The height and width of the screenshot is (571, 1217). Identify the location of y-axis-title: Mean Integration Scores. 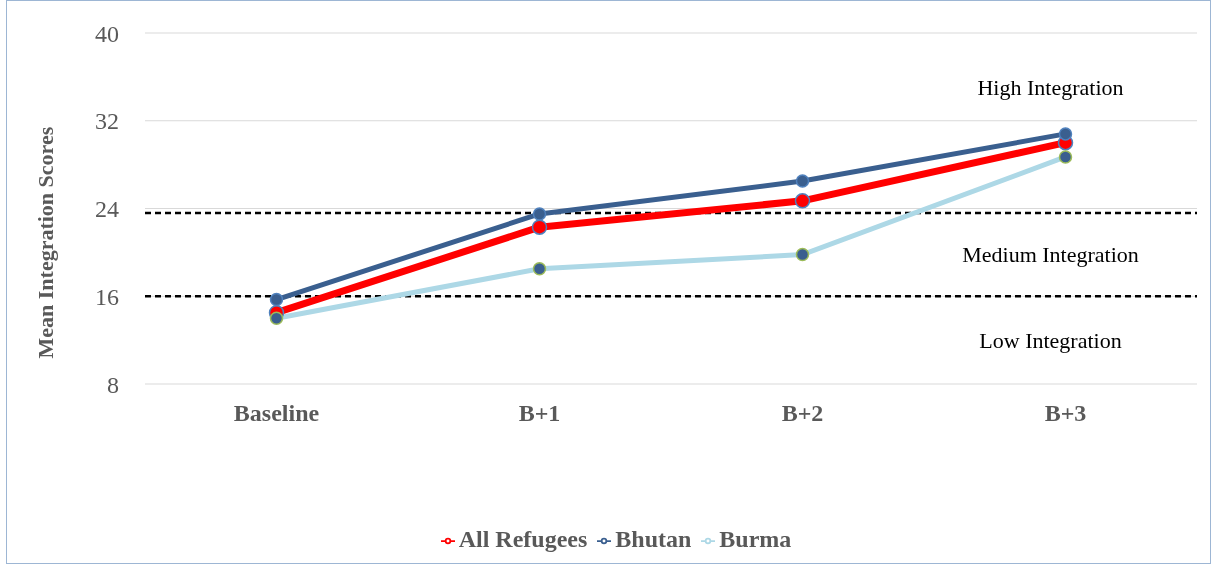
(45, 242).